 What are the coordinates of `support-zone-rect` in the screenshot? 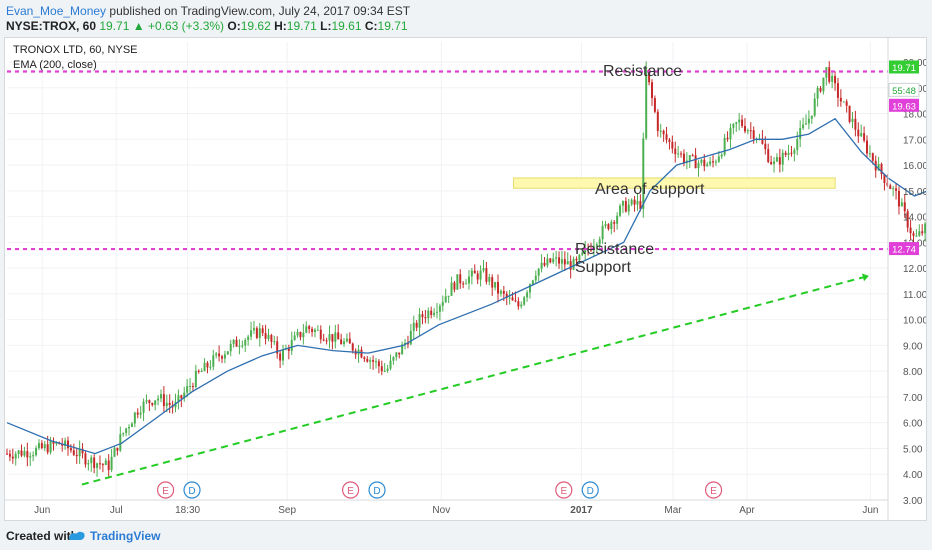 It's located at (674, 183).